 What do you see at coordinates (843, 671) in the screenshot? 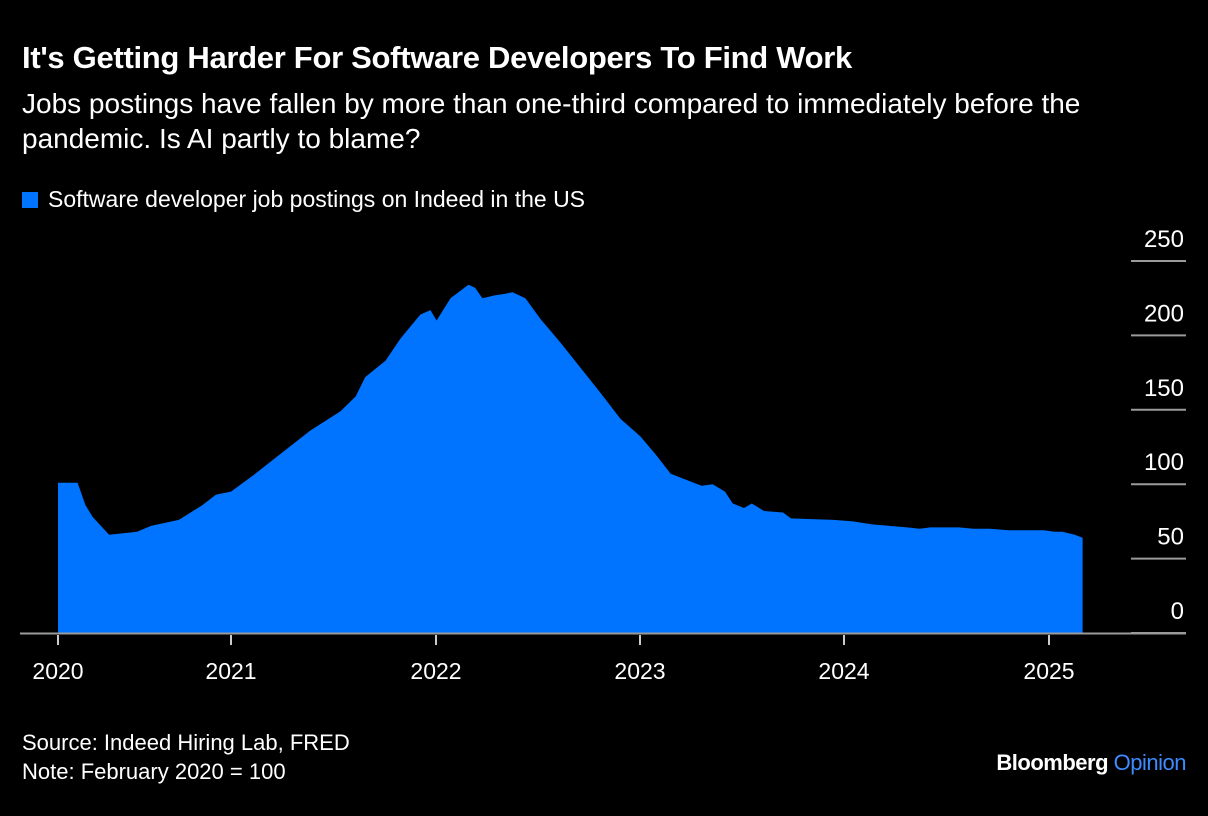
I see `x-tick-label: 2024` at bounding box center [843, 671].